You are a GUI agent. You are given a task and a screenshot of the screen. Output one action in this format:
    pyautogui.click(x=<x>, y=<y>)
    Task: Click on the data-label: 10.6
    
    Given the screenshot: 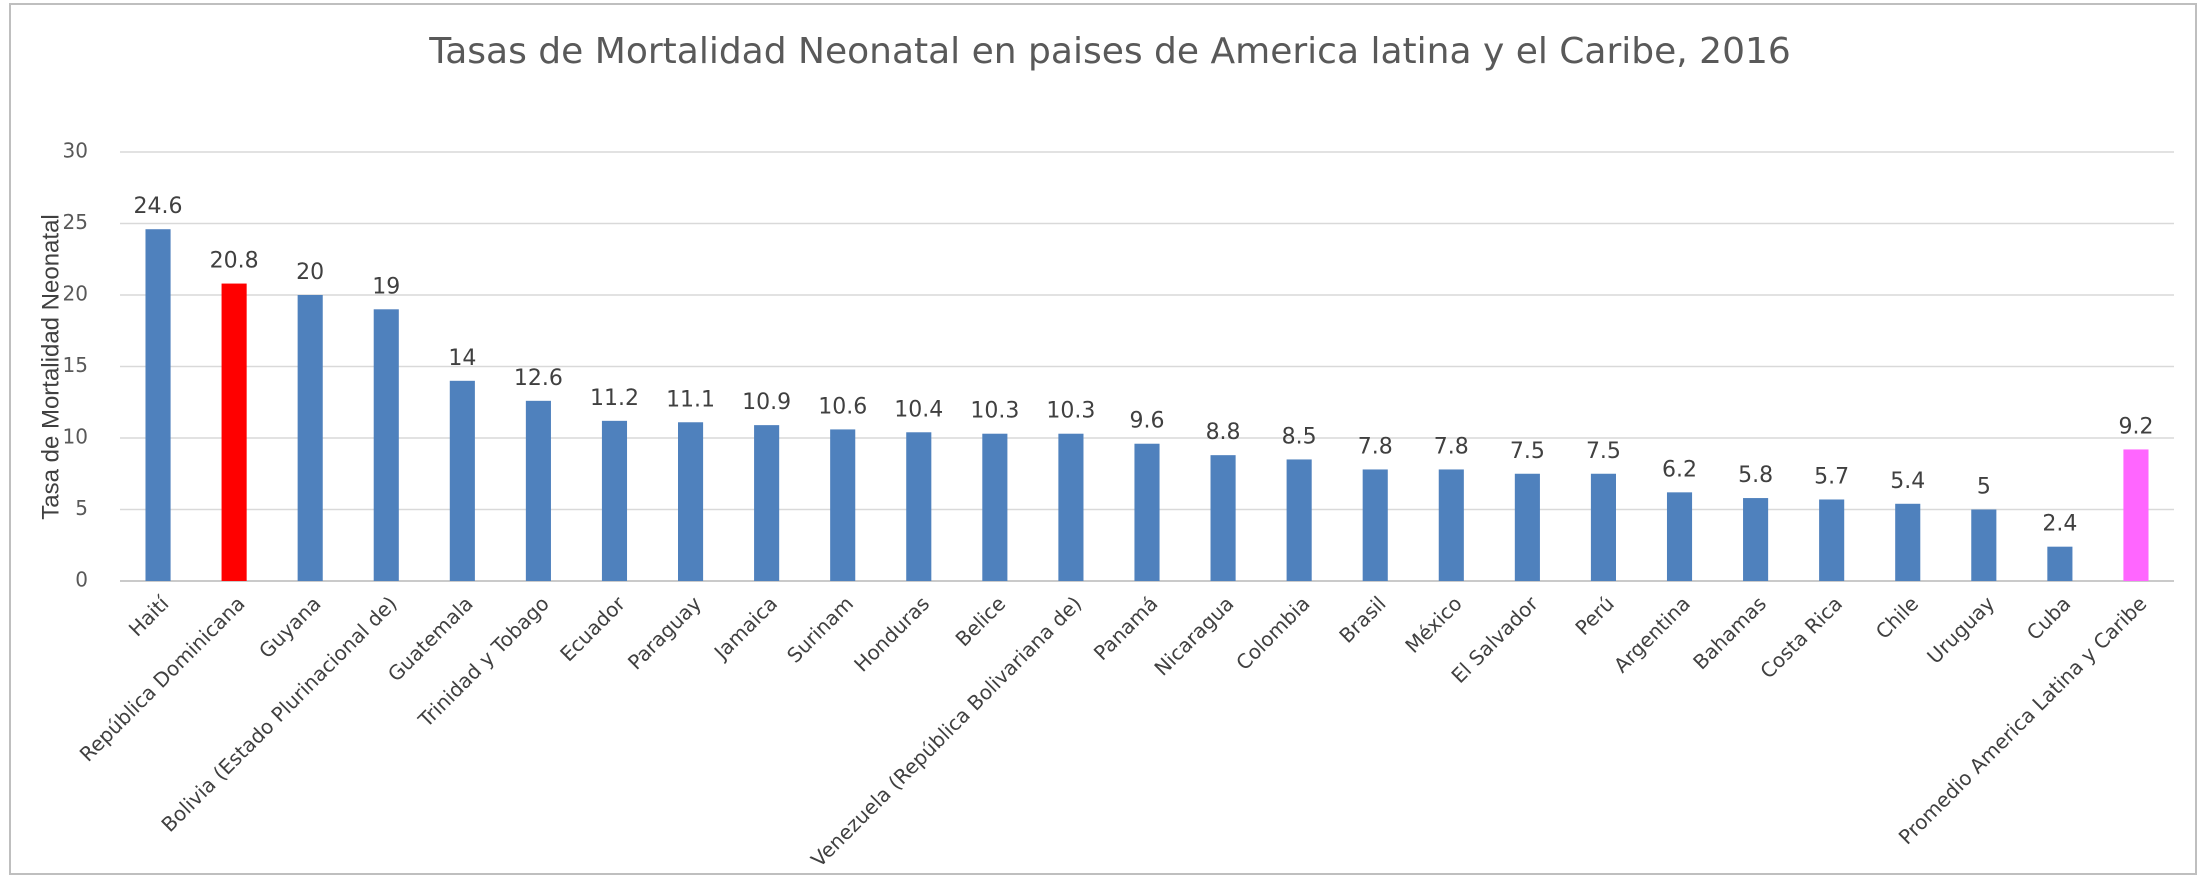 What is the action you would take?
    pyautogui.click(x=842, y=406)
    